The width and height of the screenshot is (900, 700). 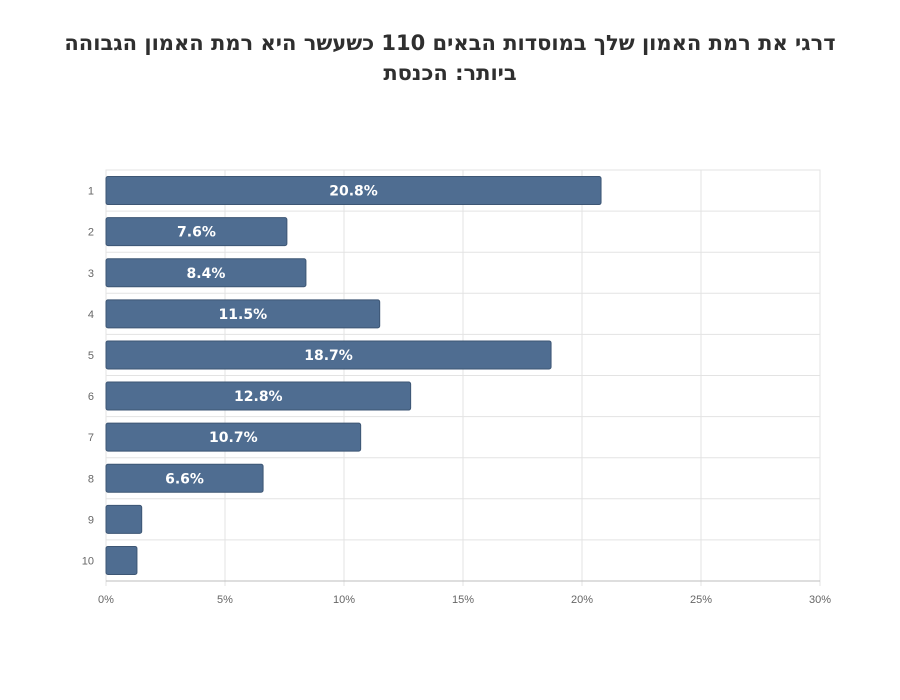 I want to click on y-tick-label: 9, so click(x=91, y=520).